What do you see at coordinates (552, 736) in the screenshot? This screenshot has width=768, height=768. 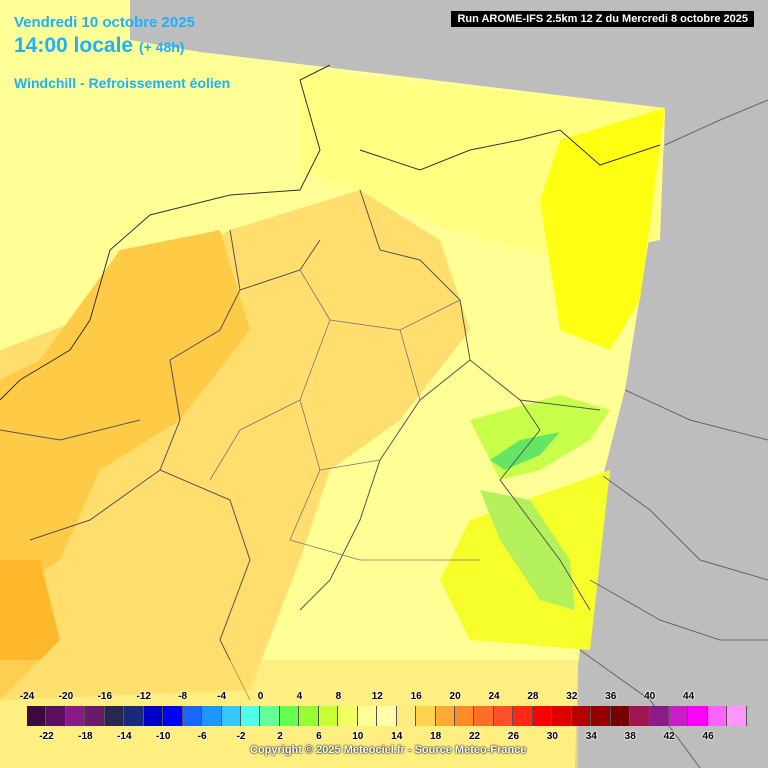 I see `legend-bottom-label: 30` at bounding box center [552, 736].